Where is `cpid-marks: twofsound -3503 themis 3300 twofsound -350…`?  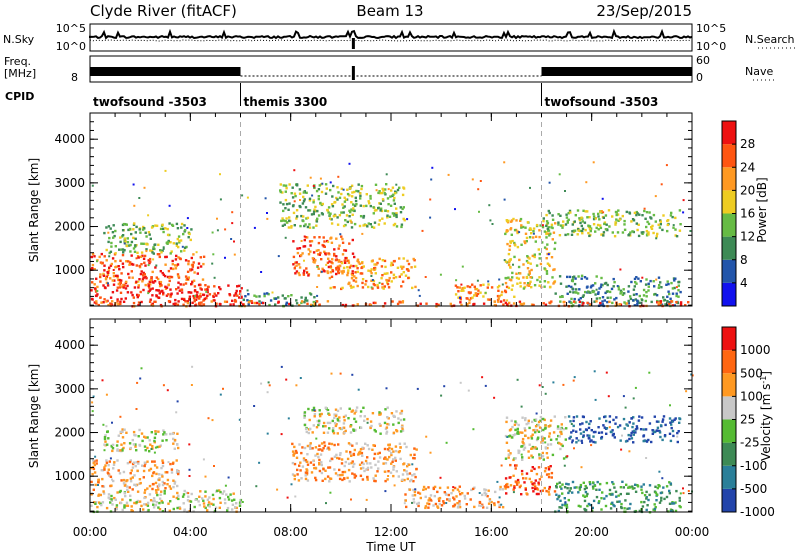 cpid-marks: twofsound -3503 themis 3300 twofsound -350… is located at coordinates (375, 96).